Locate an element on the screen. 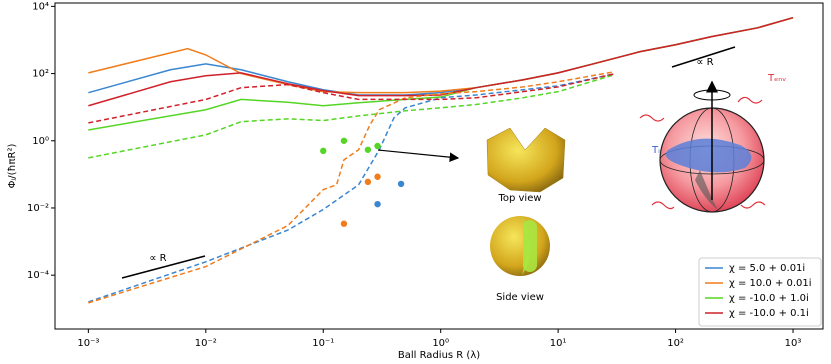 This screenshot has width=831, height=364. x-tick-label: 10³ is located at coordinates (793, 343).